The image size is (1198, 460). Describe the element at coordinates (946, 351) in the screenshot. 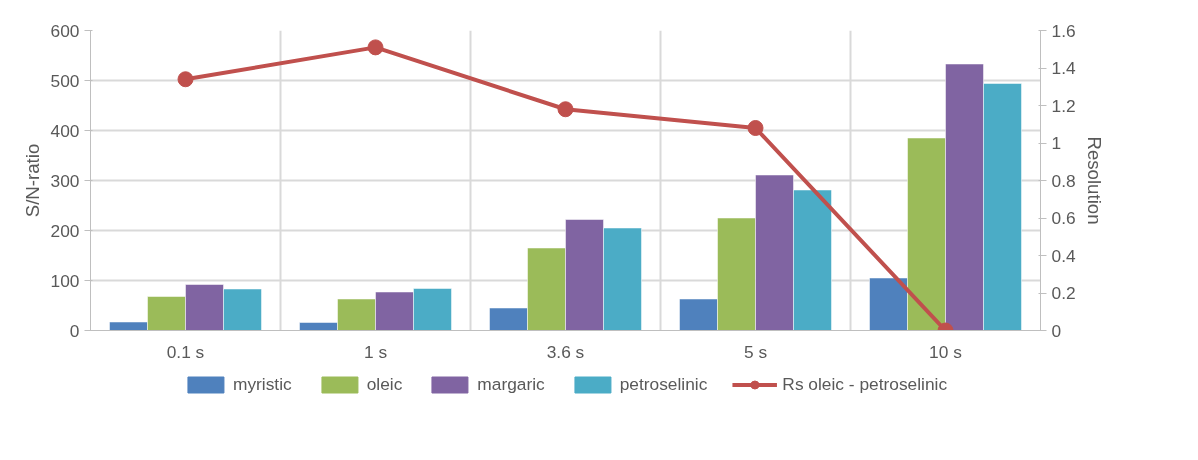

I see `x-tick-label: 10 s` at that location.